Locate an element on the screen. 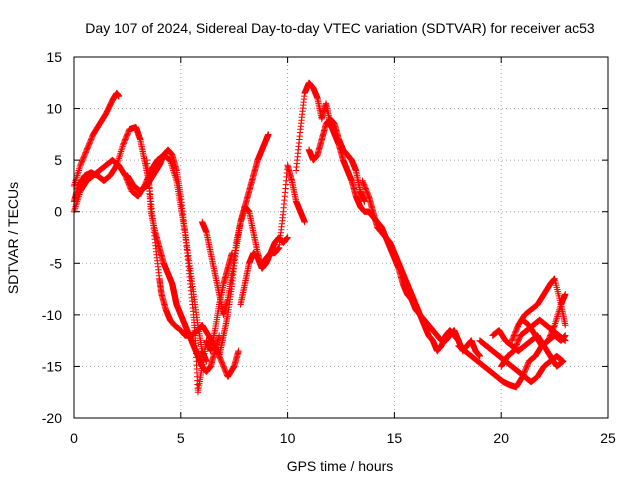 Image resolution: width=640 pixels, height=480 pixels. x-tick-label: 0 is located at coordinates (74, 438).